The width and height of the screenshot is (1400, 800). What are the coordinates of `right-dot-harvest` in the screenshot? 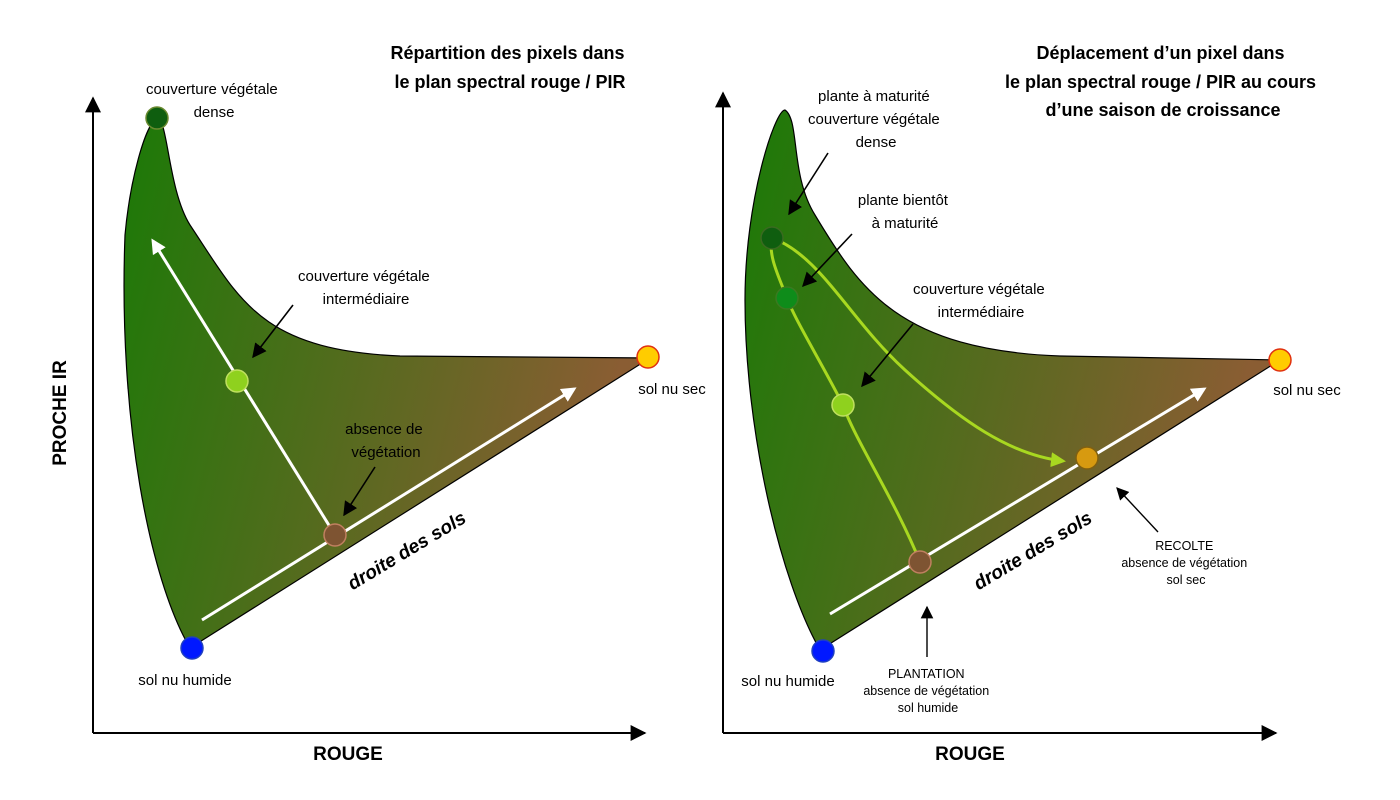 It's located at (1087, 458).